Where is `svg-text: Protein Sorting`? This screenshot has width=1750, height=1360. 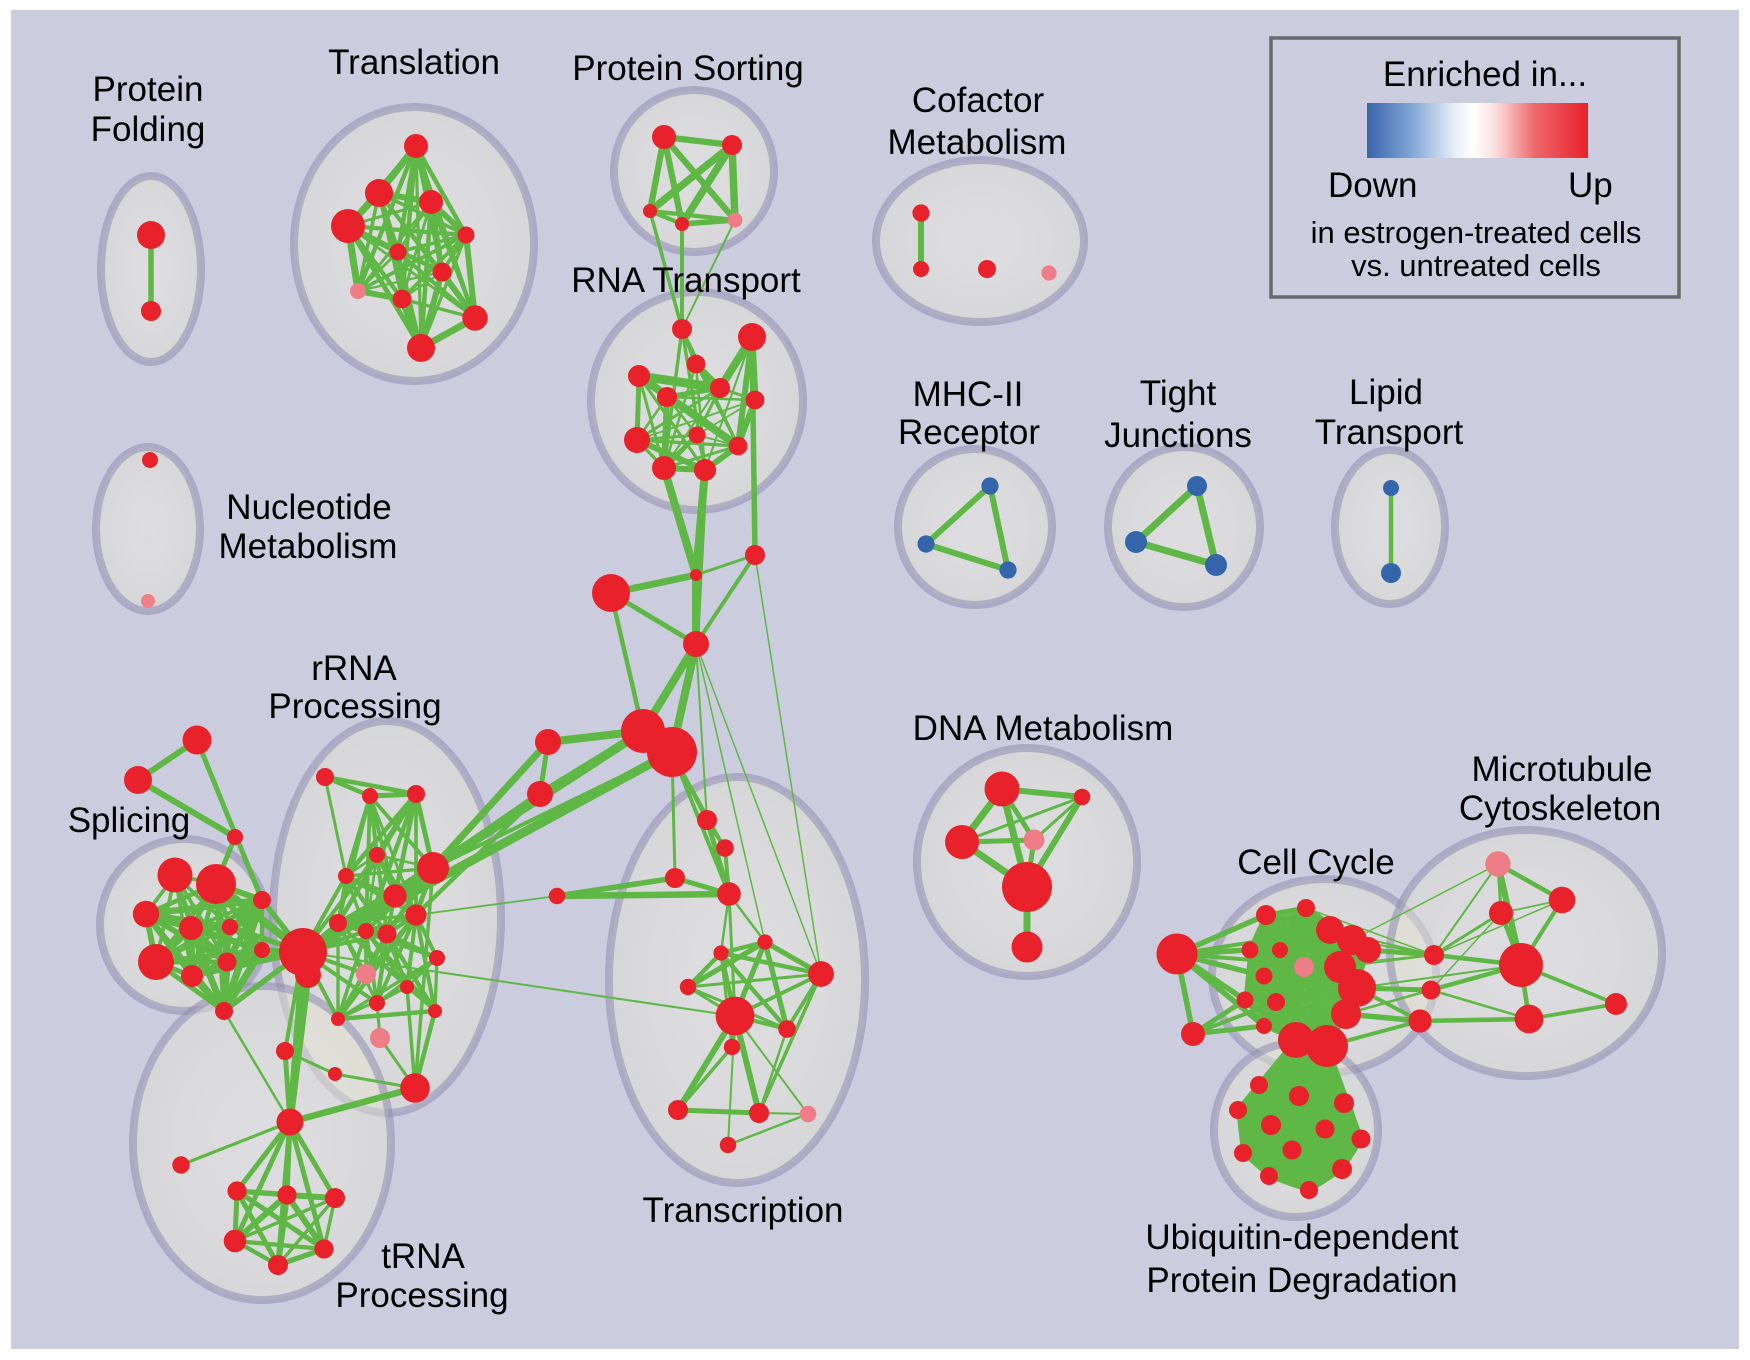
svg-text: Protein Sorting is located at coordinates (688, 68).